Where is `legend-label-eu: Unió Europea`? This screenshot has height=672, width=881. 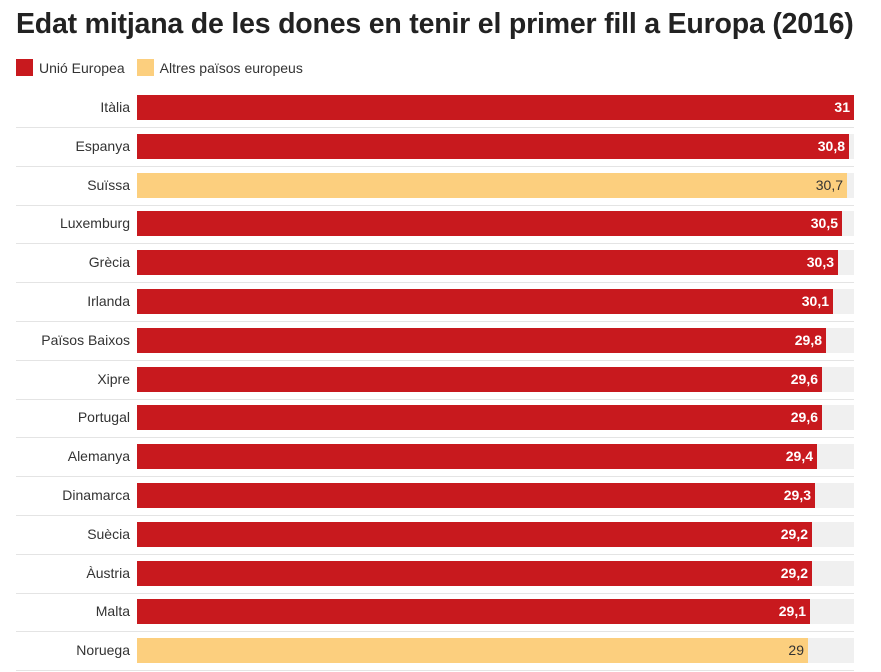 legend-label-eu: Unió Europea is located at coordinates (82, 67).